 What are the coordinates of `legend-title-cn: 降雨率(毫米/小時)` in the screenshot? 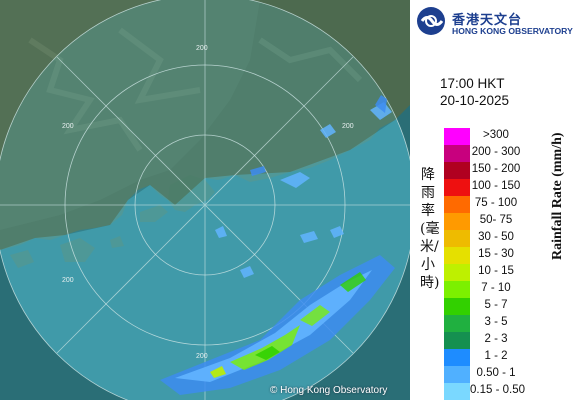 It's located at (430, 229).